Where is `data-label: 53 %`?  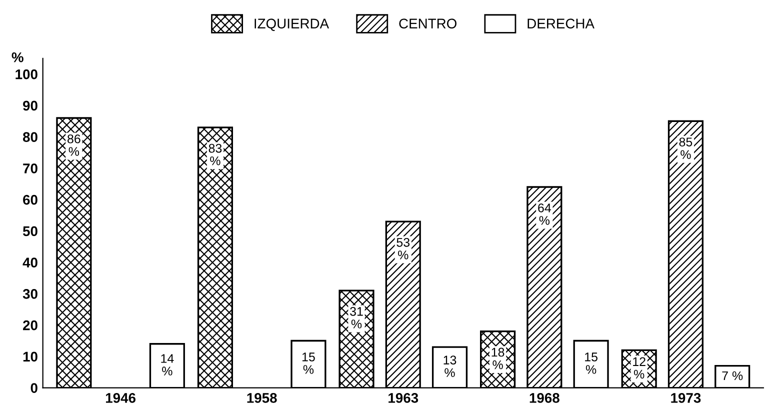
data-label: 53 % is located at coordinates (403, 249).